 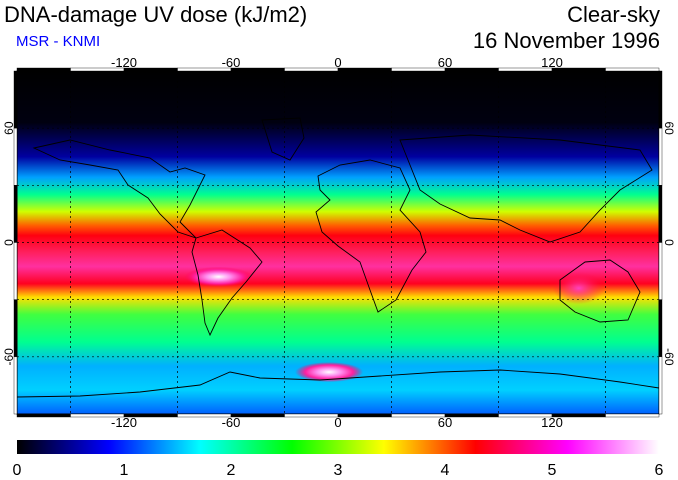 What do you see at coordinates (445, 62) in the screenshot?
I see `lon-tick-label-top: 60` at bounding box center [445, 62].